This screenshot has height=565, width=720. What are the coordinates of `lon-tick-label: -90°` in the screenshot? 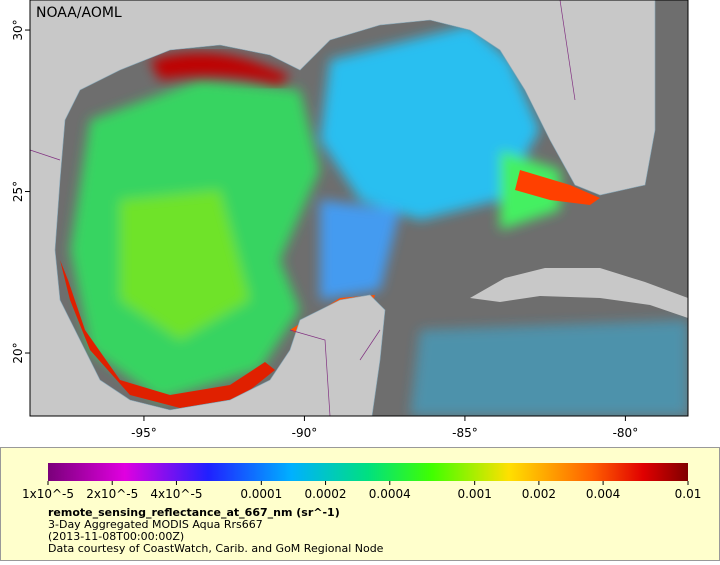 It's located at (305, 433).